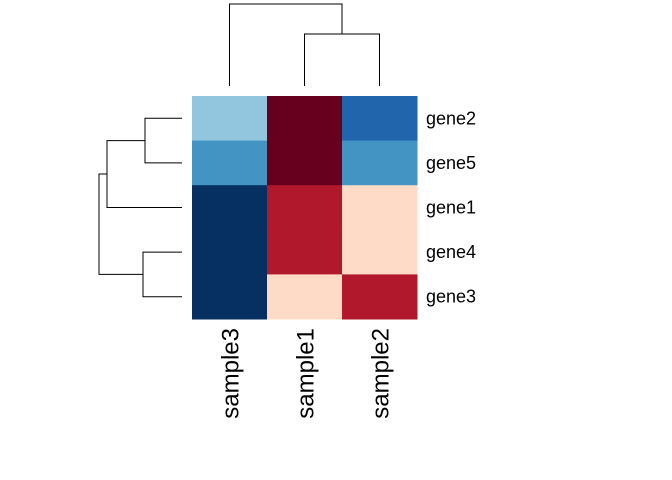 This screenshot has width=672, height=480. I want to click on heatmap-cell-gene5-sample2, so click(380, 163).